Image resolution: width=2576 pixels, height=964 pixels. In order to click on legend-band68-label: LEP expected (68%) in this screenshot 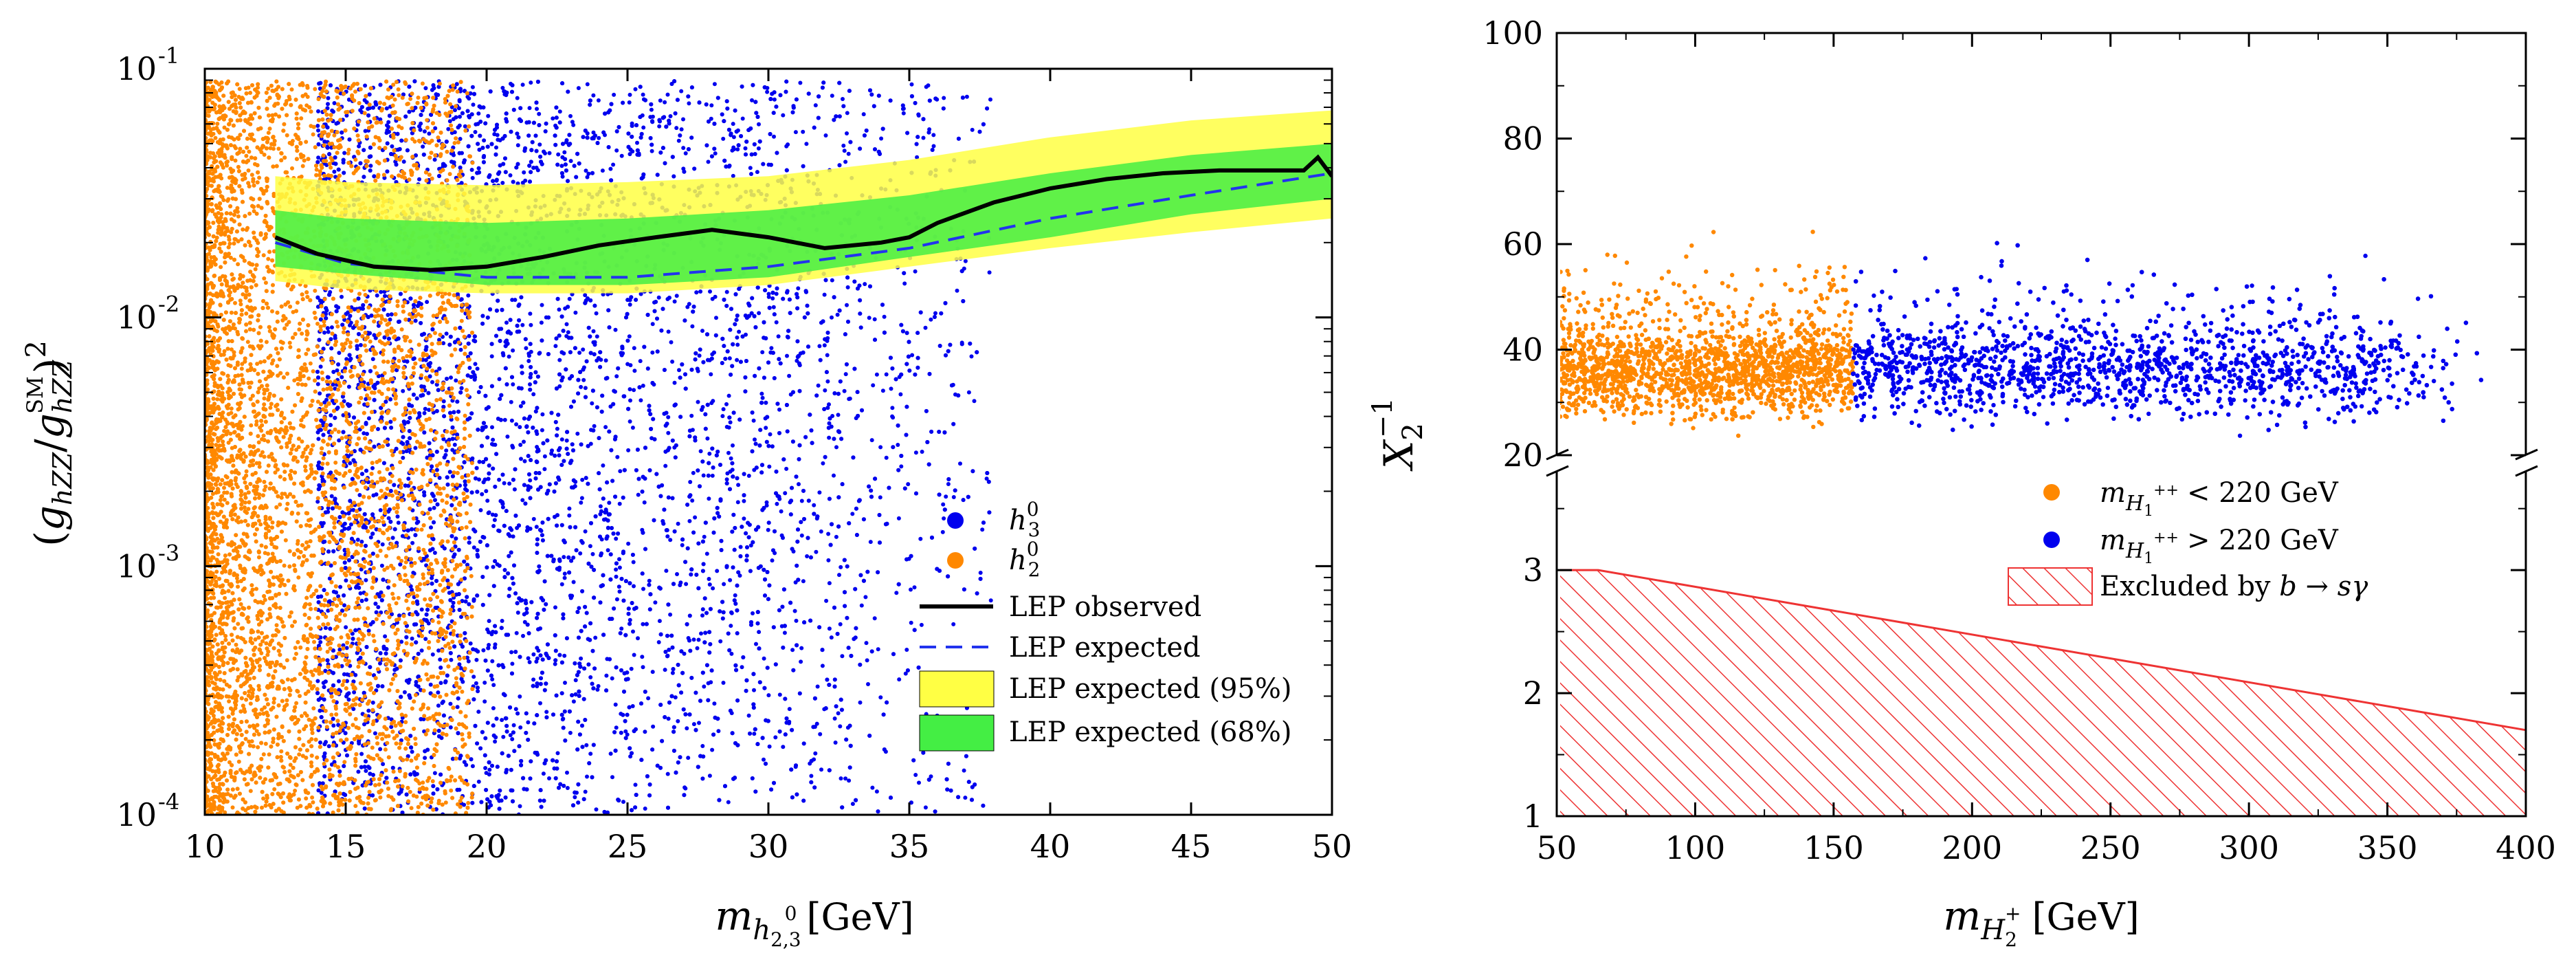, I will do `click(1150, 732)`.